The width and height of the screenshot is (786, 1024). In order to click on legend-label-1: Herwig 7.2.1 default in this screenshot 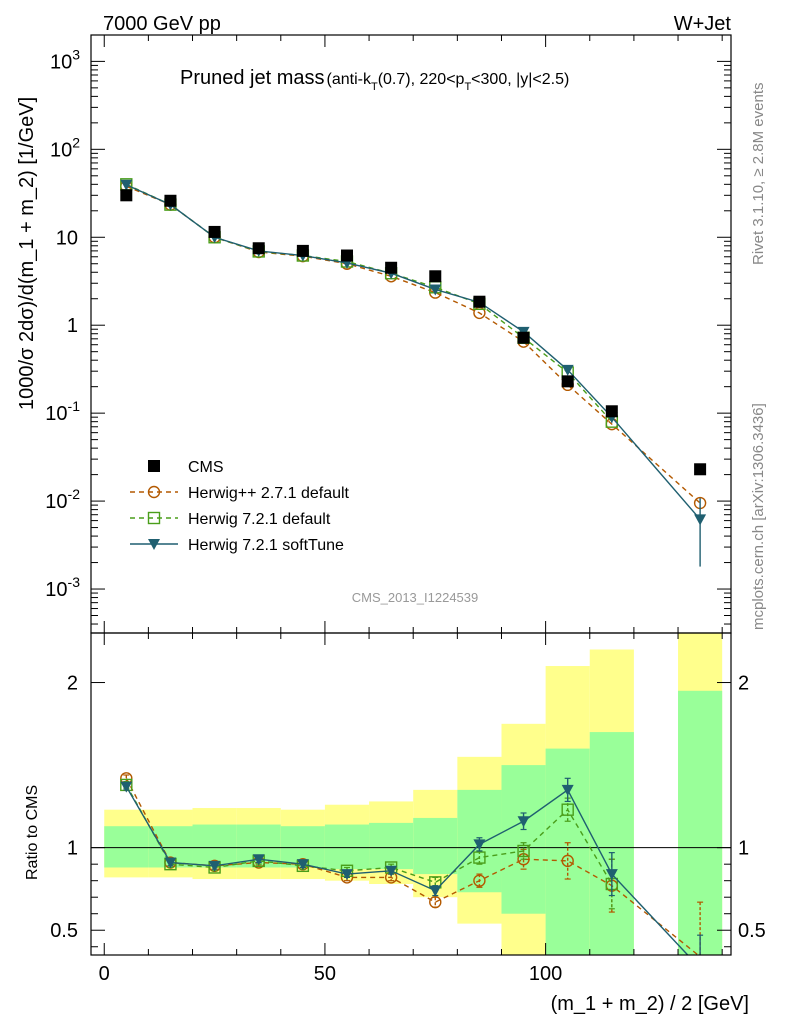, I will do `click(259, 519)`.